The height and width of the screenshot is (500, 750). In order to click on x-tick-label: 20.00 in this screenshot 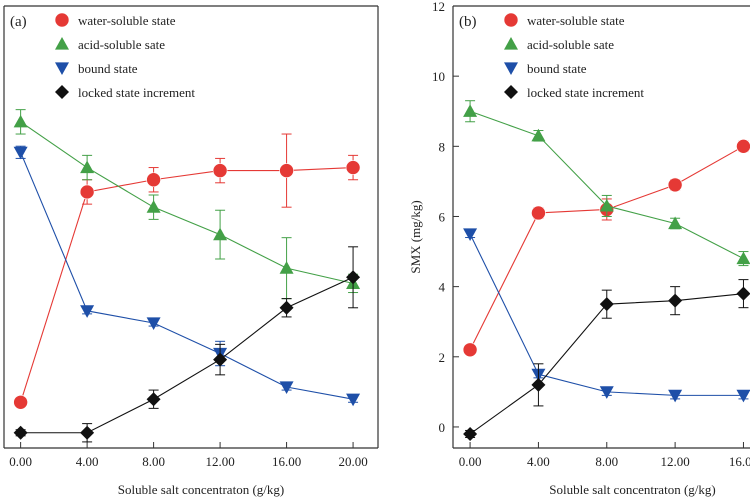, I will do `click(352, 461)`.